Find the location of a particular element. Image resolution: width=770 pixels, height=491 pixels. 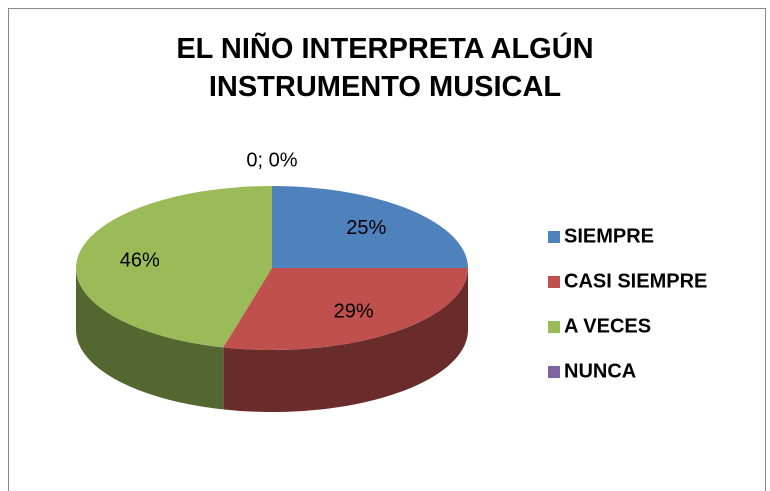

legend-label: CASI SIEMPRE is located at coordinates (635, 281).